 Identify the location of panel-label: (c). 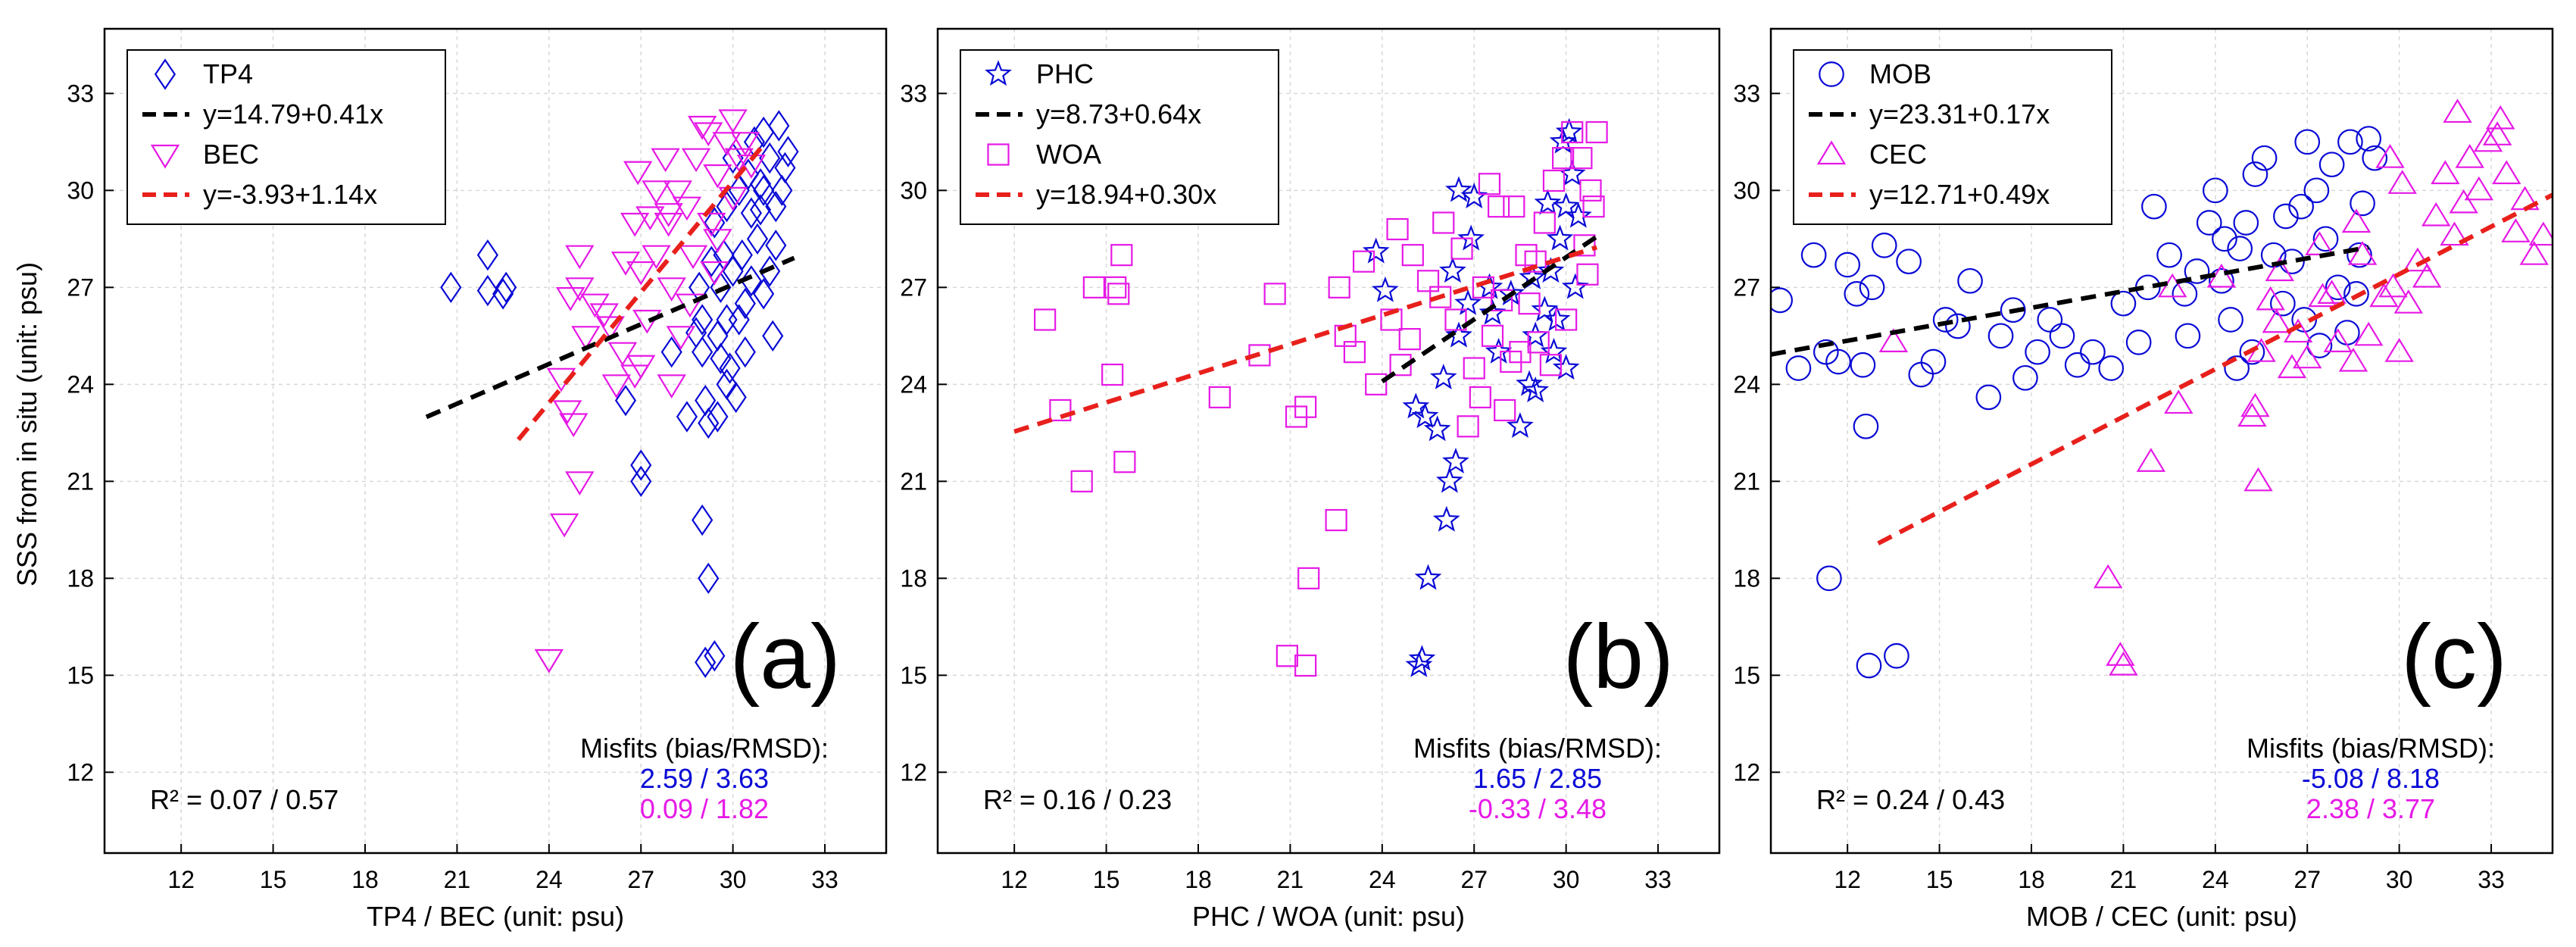
(2454, 657).